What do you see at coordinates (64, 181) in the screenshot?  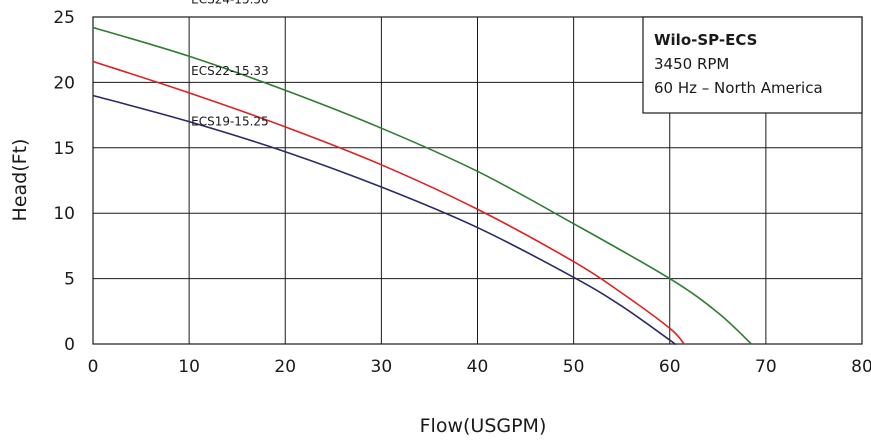 I see `y-tick-labels: 0 5 10 15 20 25` at bounding box center [64, 181].